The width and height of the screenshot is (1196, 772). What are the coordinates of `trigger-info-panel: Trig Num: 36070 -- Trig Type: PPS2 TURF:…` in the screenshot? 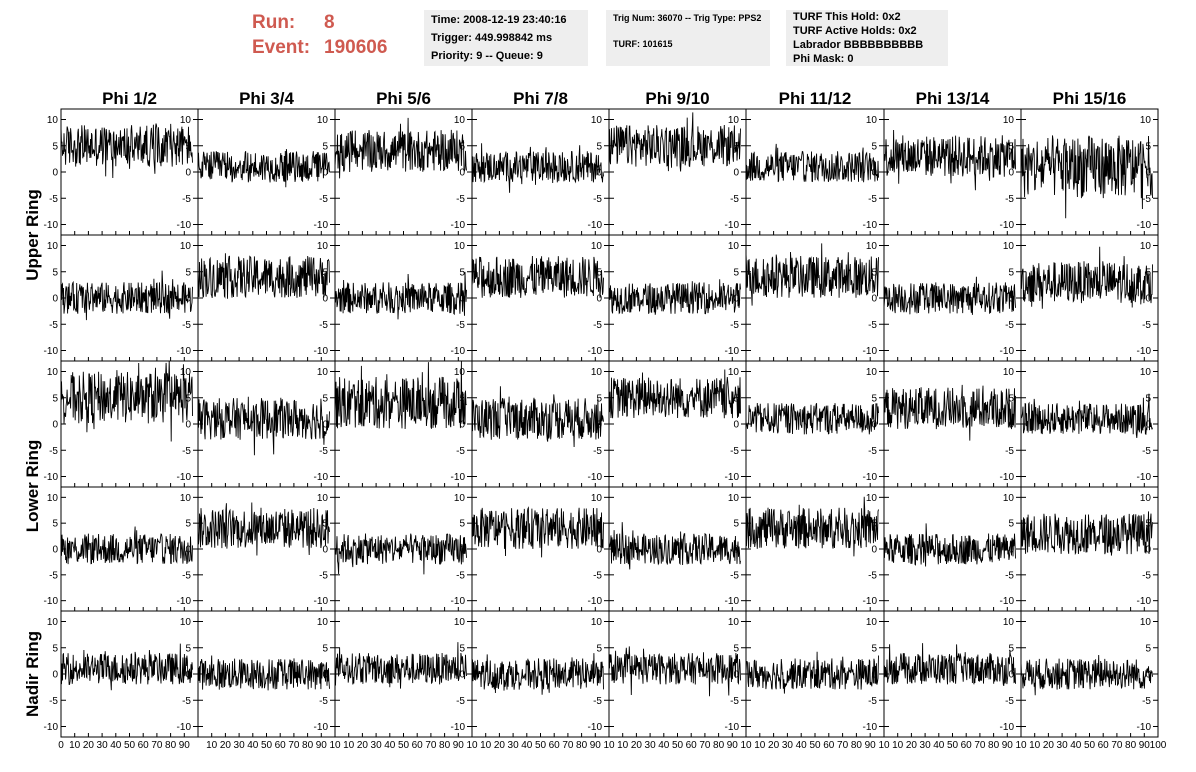 It's located at (688, 38).